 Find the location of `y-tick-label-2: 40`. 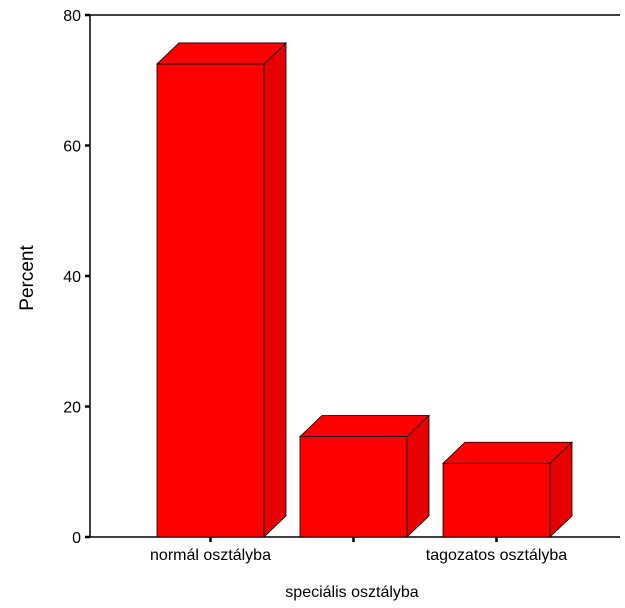

y-tick-label-2: 40 is located at coordinates (72, 277).